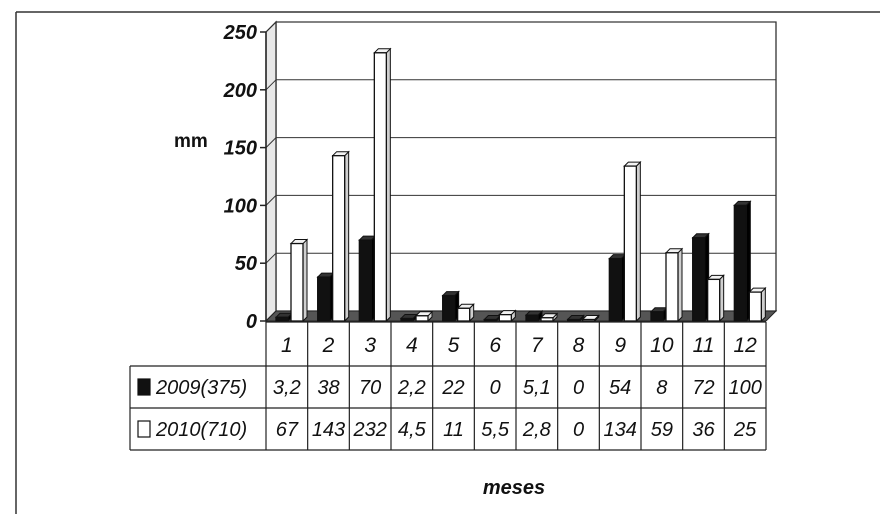 Image resolution: width=884 pixels, height=514 pixels. I want to click on x-tick-label: 1, so click(287, 345).